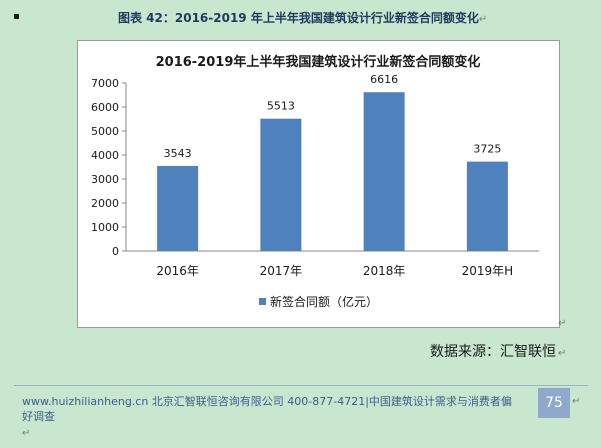 Image resolution: width=601 pixels, height=448 pixels. I want to click on y-tick-label: 6000, so click(105, 107).